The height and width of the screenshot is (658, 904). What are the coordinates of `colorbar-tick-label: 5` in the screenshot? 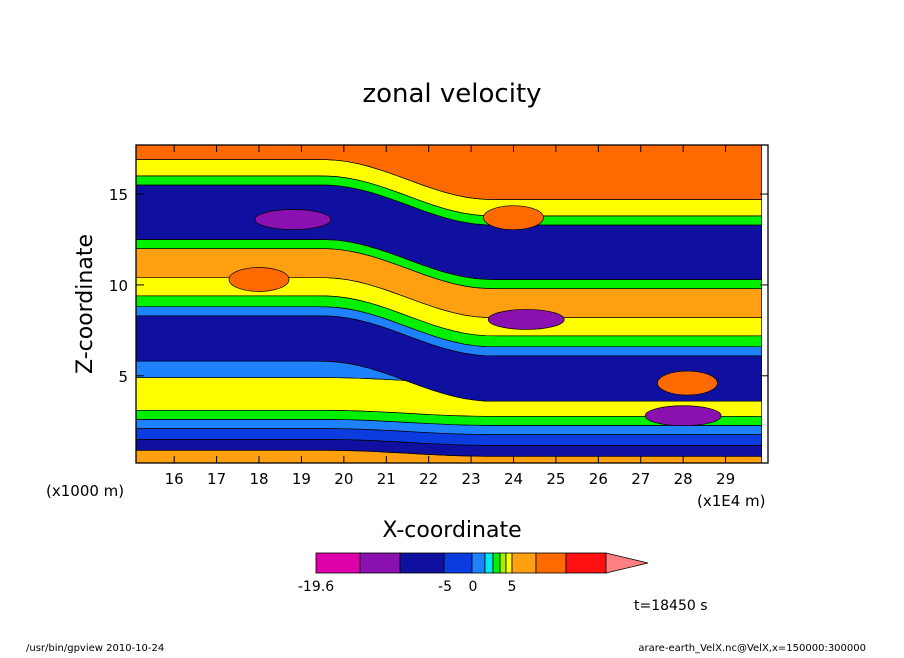 It's located at (512, 587).